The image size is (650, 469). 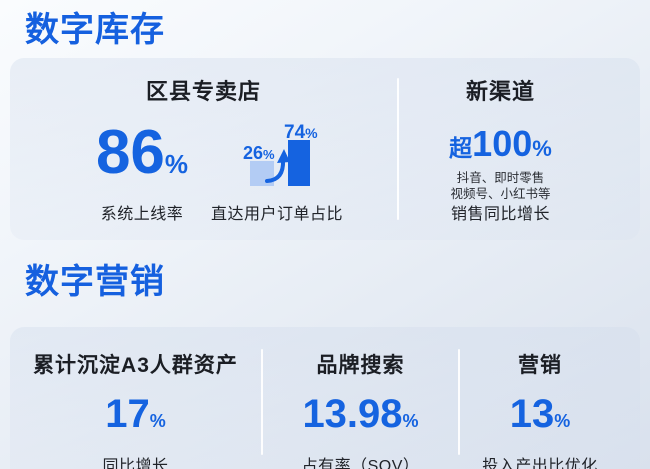 I want to click on section-title-marketing: 数字营销, so click(x=95, y=282).